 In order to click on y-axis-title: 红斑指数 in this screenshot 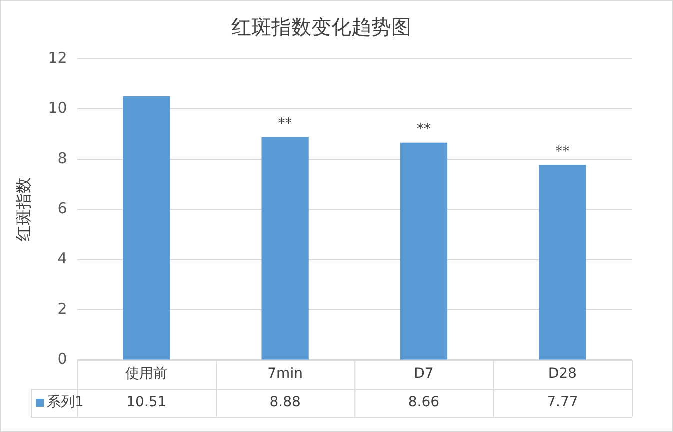, I will do `click(23, 210)`.